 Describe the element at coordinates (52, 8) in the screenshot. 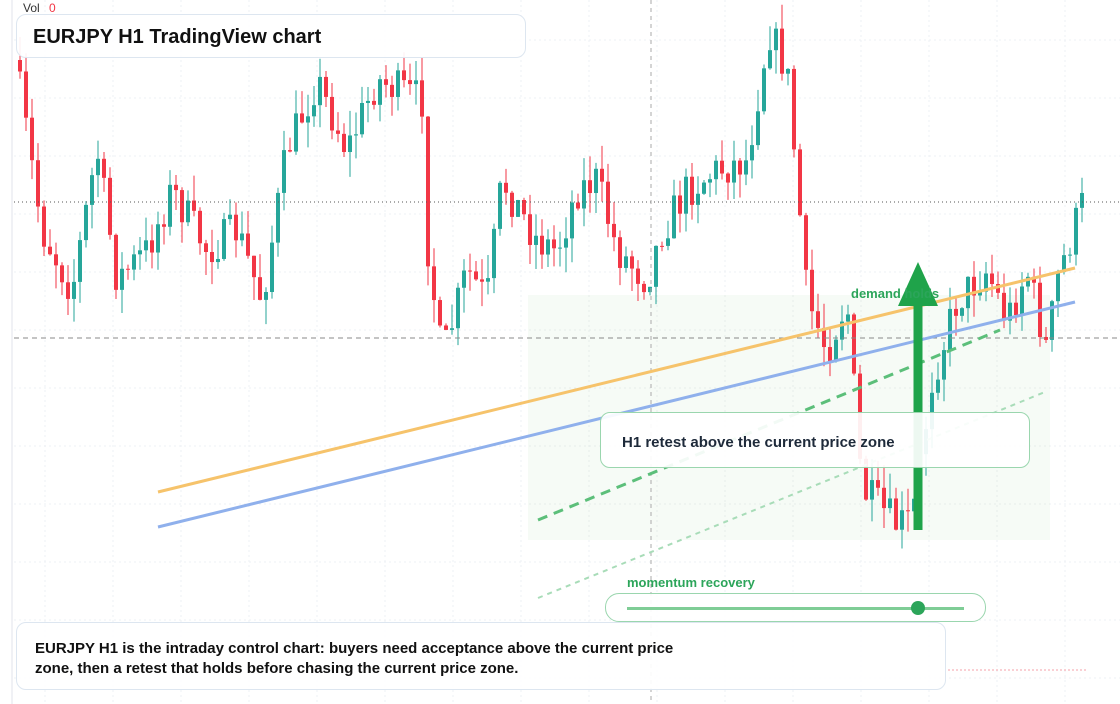

I see `volume-value: 0` at that location.